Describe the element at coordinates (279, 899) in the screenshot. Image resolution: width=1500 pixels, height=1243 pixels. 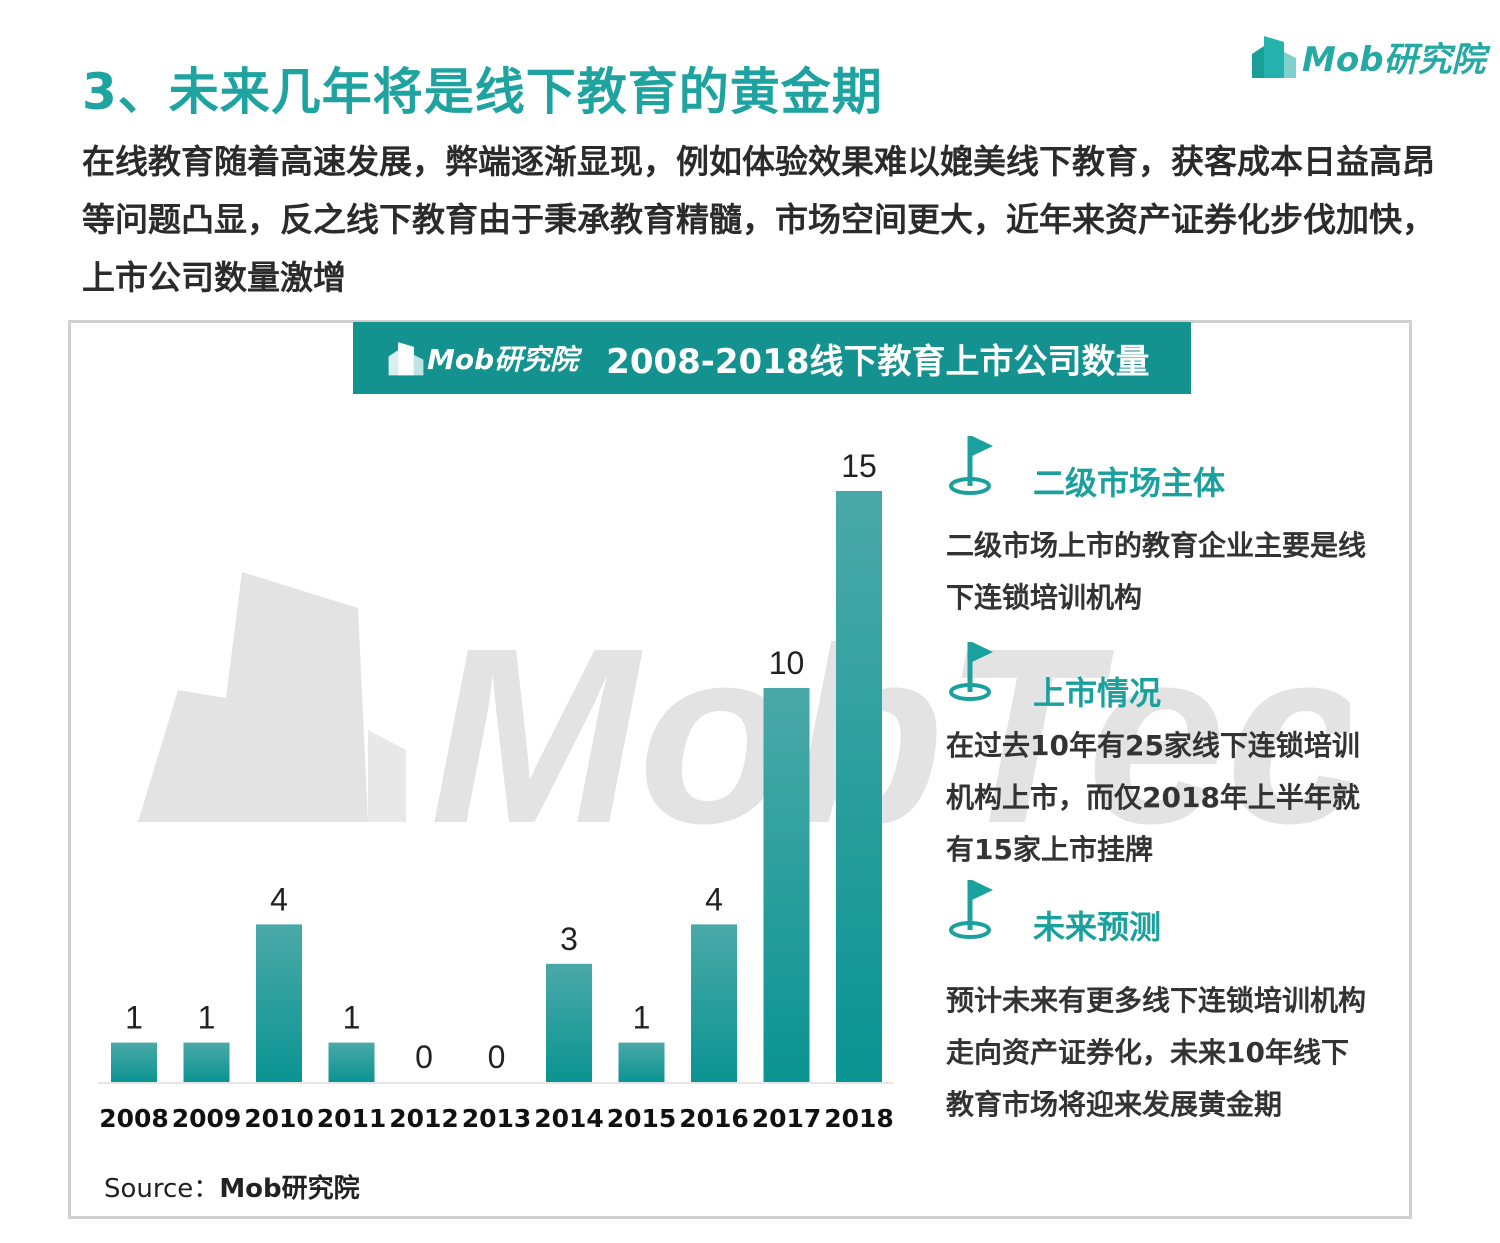
I see `data-label-2010: 4` at that location.